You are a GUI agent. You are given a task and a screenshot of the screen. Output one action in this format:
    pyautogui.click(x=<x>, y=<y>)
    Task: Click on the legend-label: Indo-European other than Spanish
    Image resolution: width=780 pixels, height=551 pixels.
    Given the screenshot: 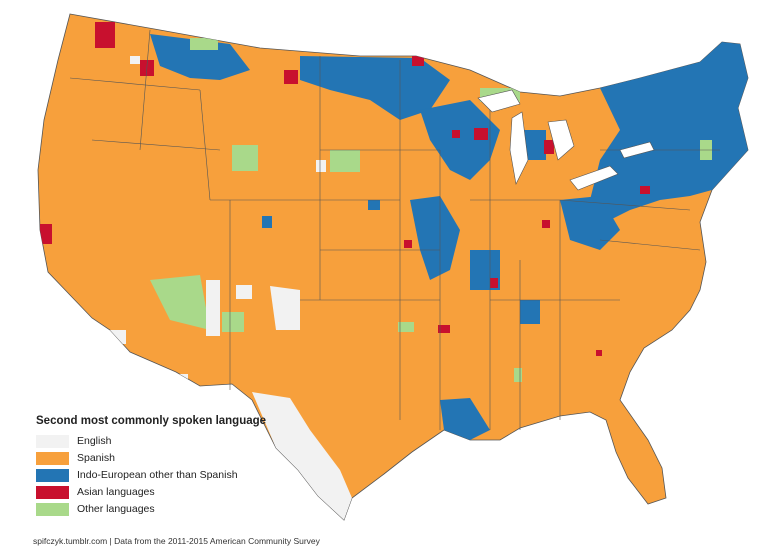 What is the action you would take?
    pyautogui.click(x=157, y=475)
    